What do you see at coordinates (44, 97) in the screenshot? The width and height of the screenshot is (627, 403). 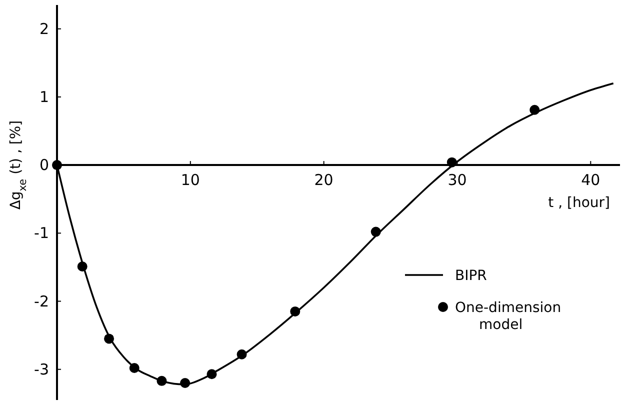 I see `y-tick-label: 1` at bounding box center [44, 97].